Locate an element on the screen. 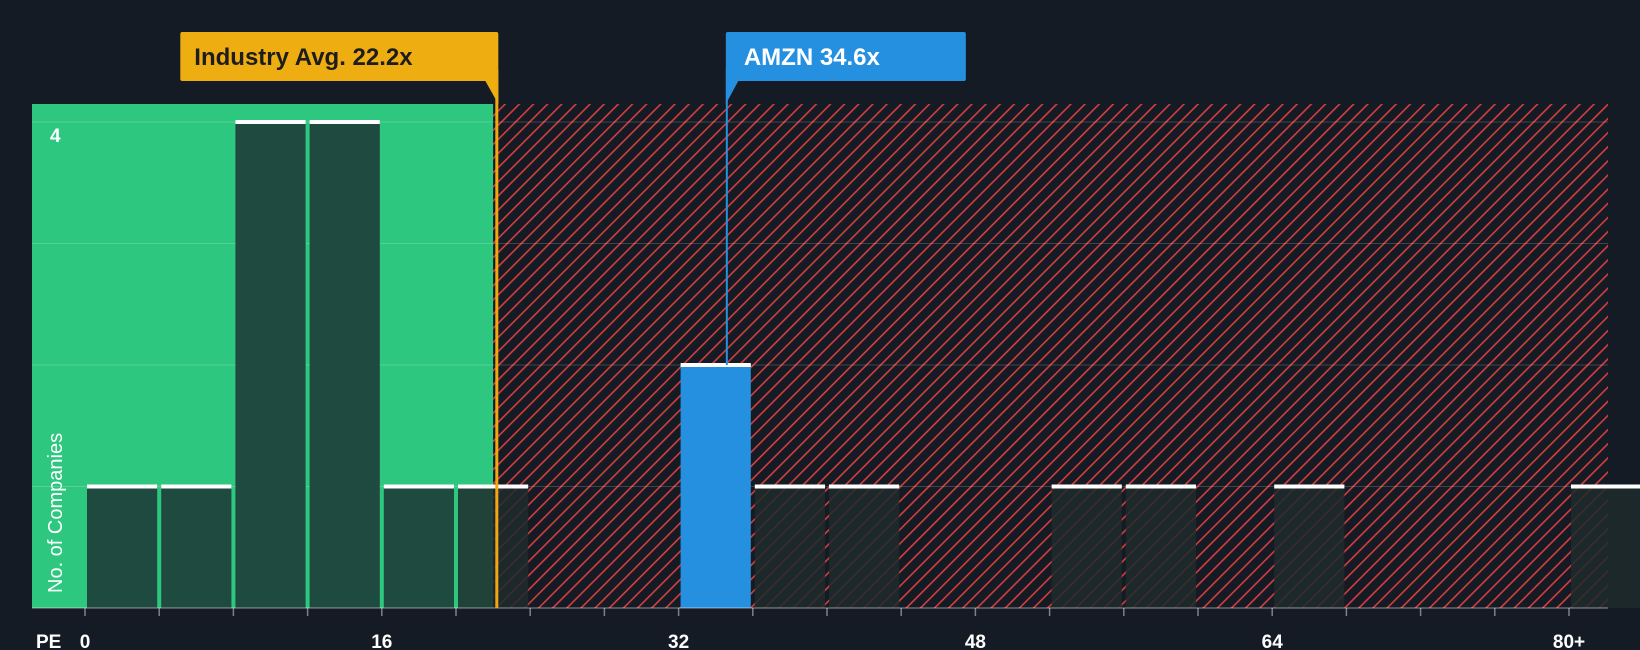 Image resolution: width=1640 pixels, height=650 pixels. company-pointer is located at coordinates (732, 92).